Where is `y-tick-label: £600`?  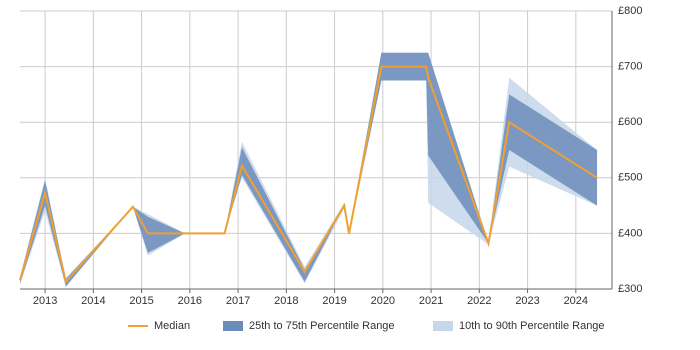
y-tick-label: £600 is located at coordinates (630, 122).